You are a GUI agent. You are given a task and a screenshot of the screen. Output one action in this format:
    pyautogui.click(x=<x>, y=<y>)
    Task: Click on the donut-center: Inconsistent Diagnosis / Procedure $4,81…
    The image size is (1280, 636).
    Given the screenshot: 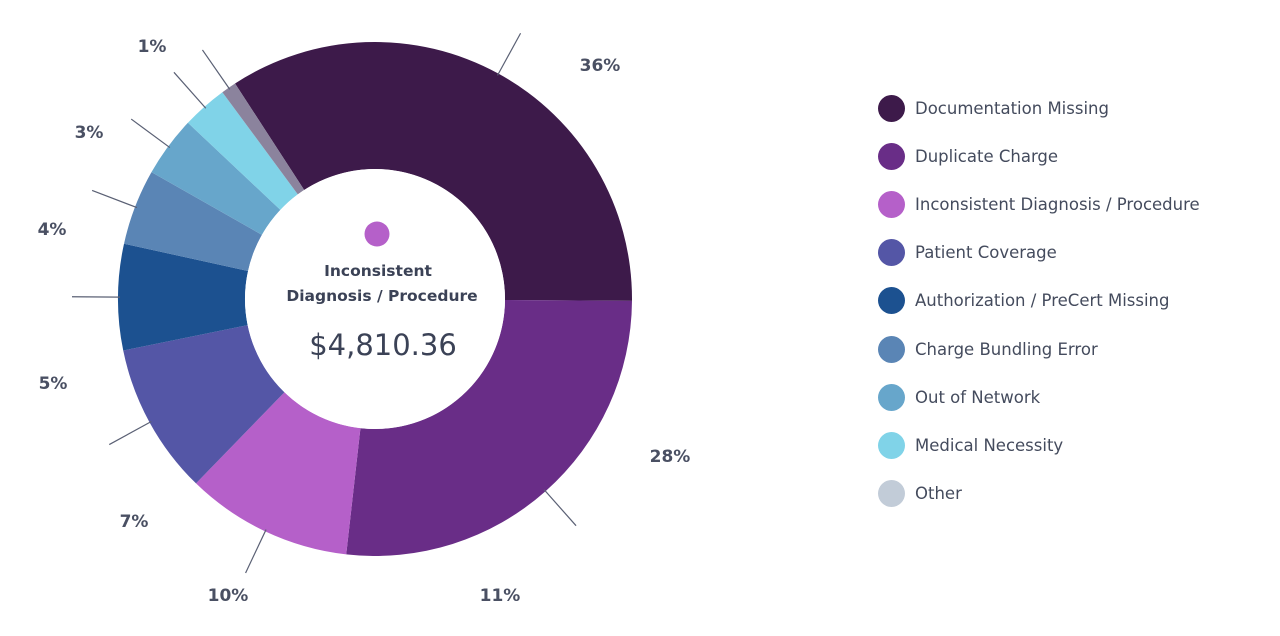 What is the action you would take?
    pyautogui.click(x=382, y=291)
    